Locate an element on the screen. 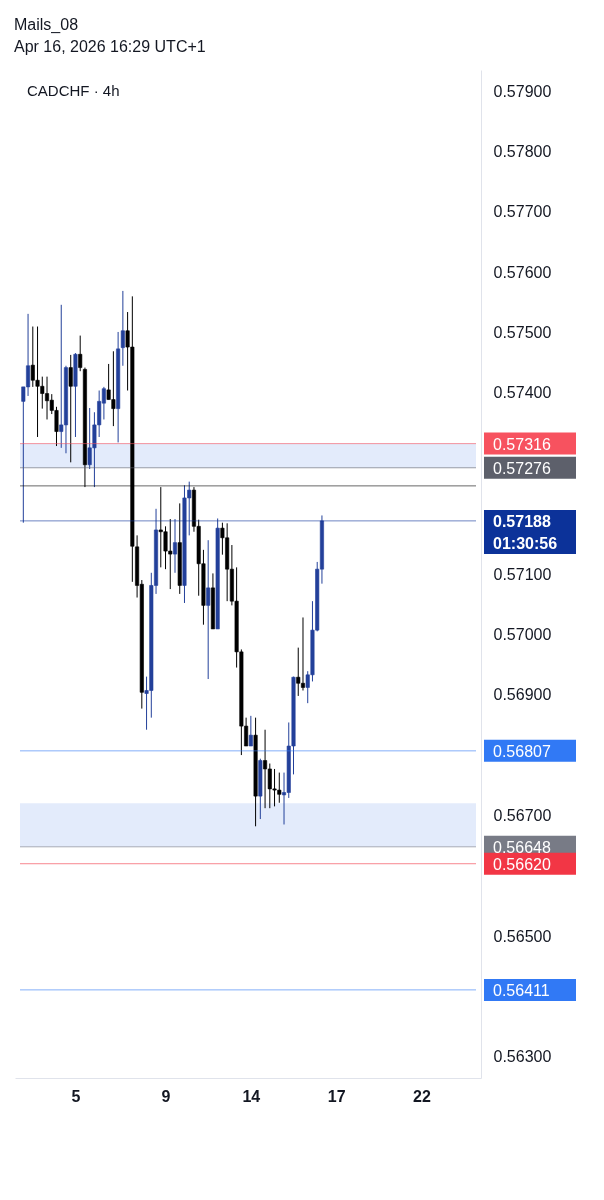  y-tick-label: 0.56300 is located at coordinates (522, 1057).